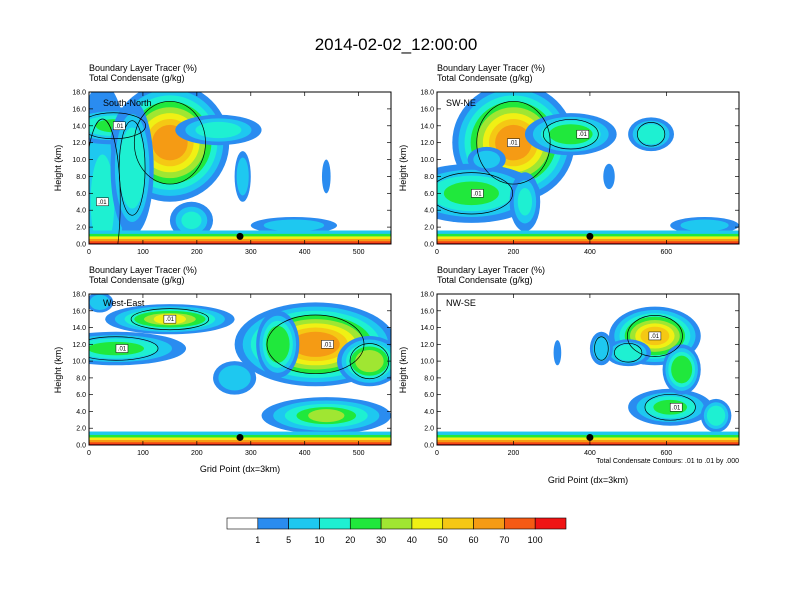  What do you see at coordinates (251, 453) in the screenshot?
I see `x-tick-label: 300` at bounding box center [251, 453].